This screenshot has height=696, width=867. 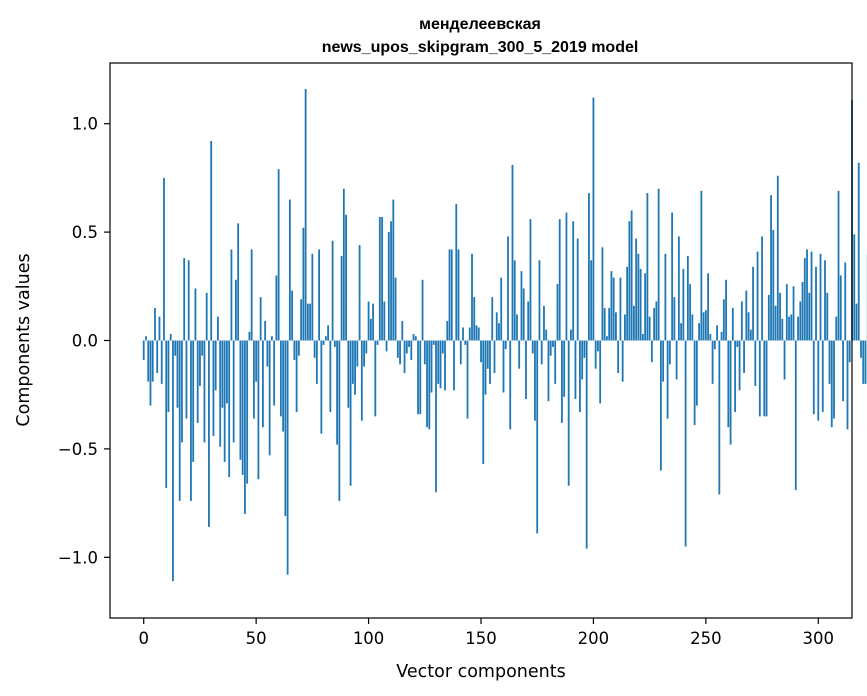 I want to click on y-tick-label: 1.0, so click(x=85, y=124).